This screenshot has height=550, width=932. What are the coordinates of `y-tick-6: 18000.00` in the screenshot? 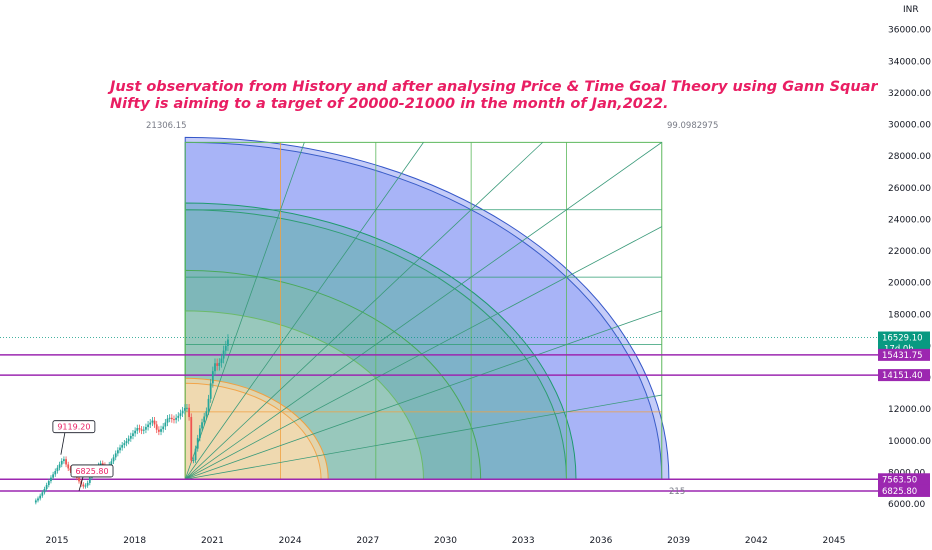 It's located at (909, 315).